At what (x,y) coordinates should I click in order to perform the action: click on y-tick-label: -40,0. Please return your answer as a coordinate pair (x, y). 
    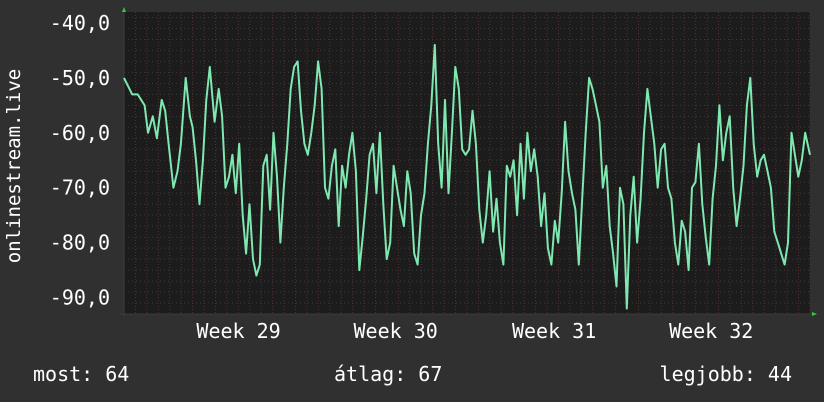
    Looking at the image, I should click on (80, 23).